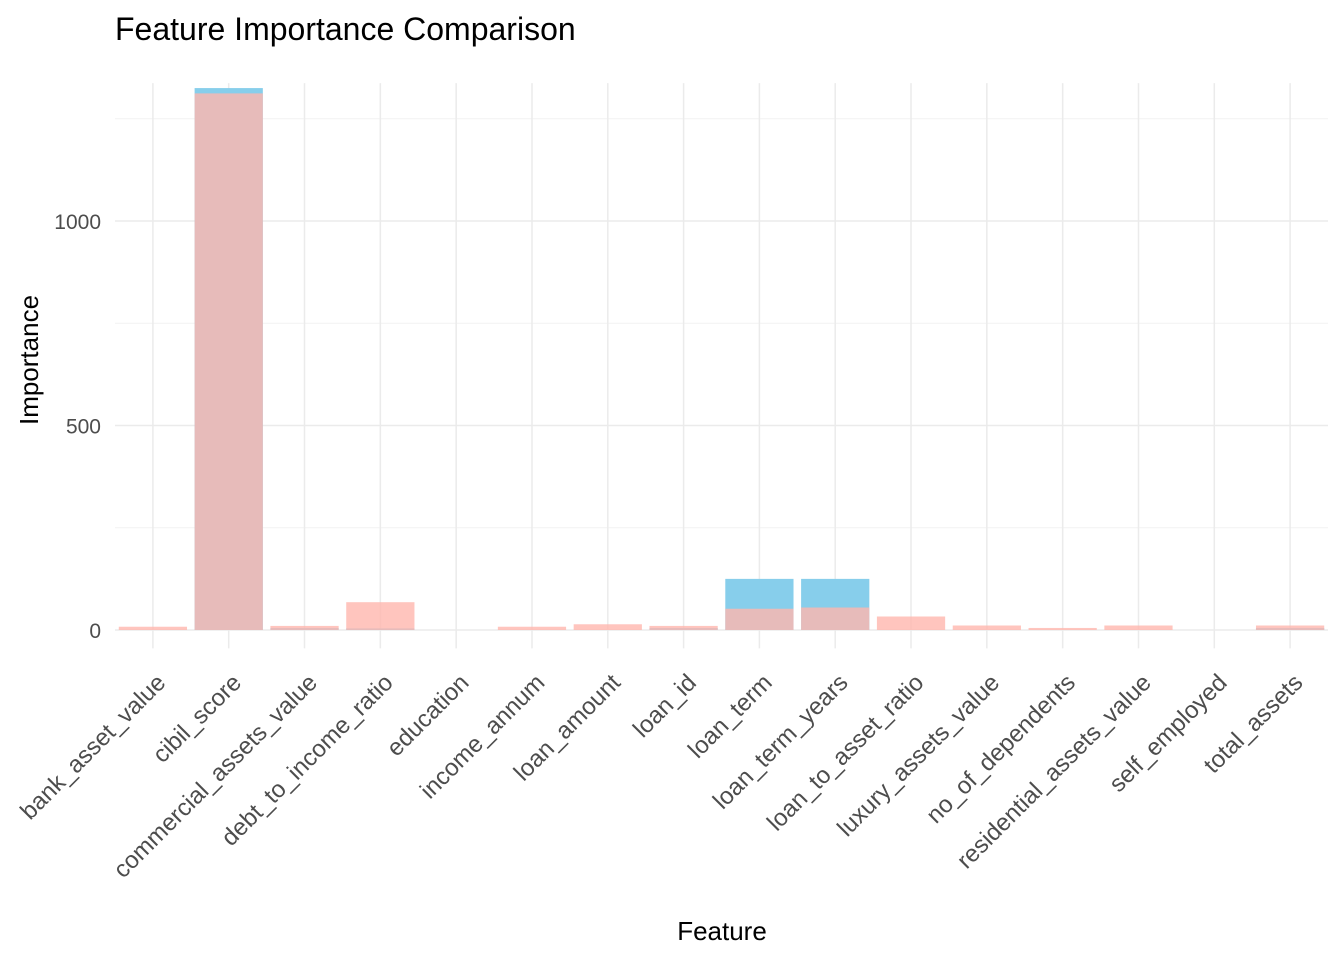  What do you see at coordinates (665, 706) in the screenshot?
I see `x-tick-label: loan_id` at bounding box center [665, 706].